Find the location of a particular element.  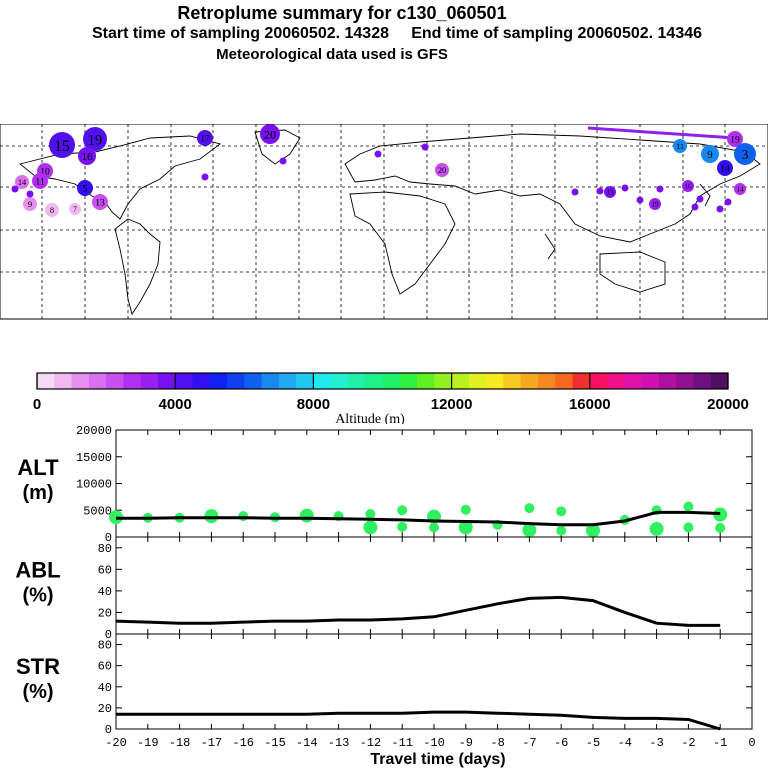

map-marker-label: 16 is located at coordinates (87, 157).